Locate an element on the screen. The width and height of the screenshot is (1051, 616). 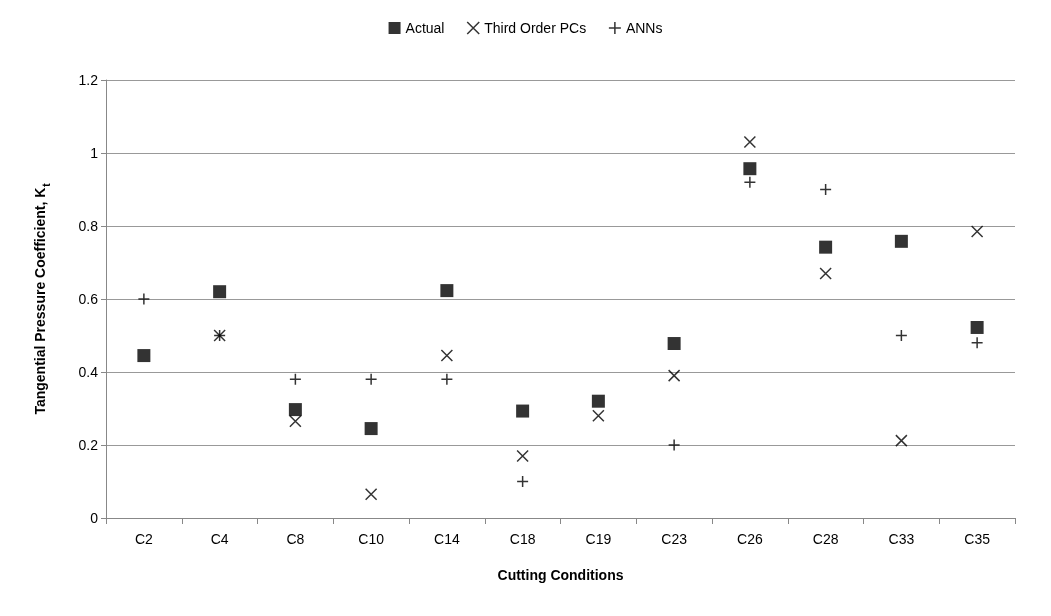
legend-label: Actual is located at coordinates (425, 28).